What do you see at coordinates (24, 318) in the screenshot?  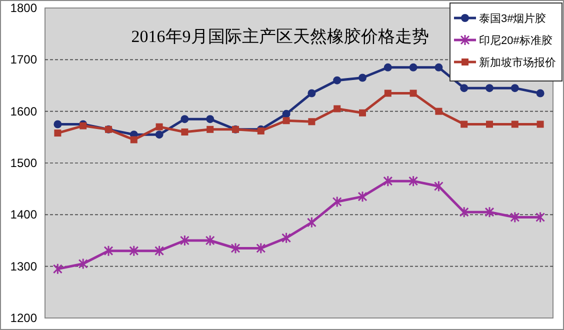 I see `y-tick-label: 1200` at bounding box center [24, 318].